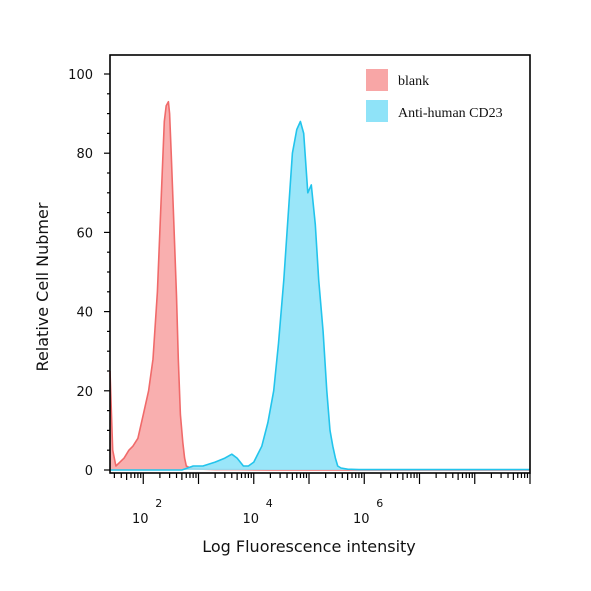 This screenshot has height=591, width=591. Describe the element at coordinates (84, 233) in the screenshot. I see `y-tick-label: 60` at that location.